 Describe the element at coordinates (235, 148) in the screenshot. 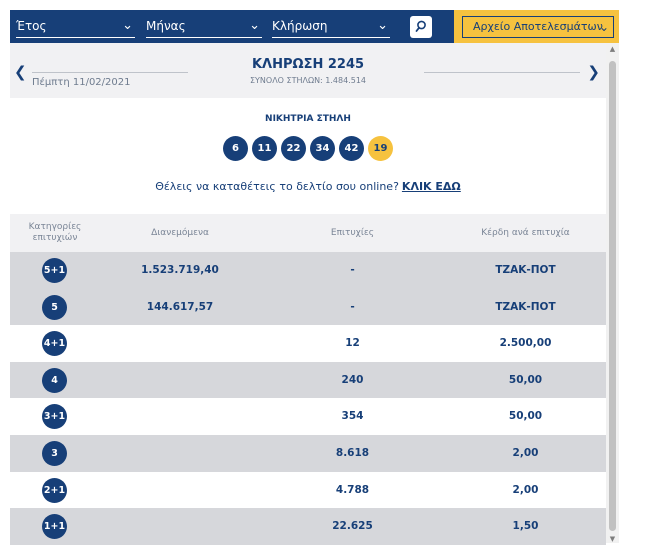

I see `winning-number: 6` at that location.